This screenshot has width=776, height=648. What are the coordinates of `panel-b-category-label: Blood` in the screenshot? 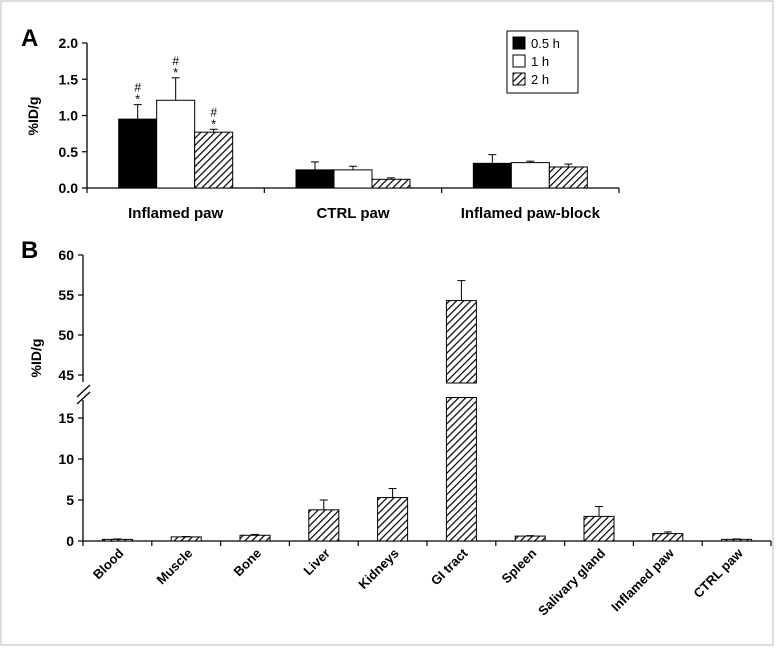 It's located at (108, 563).